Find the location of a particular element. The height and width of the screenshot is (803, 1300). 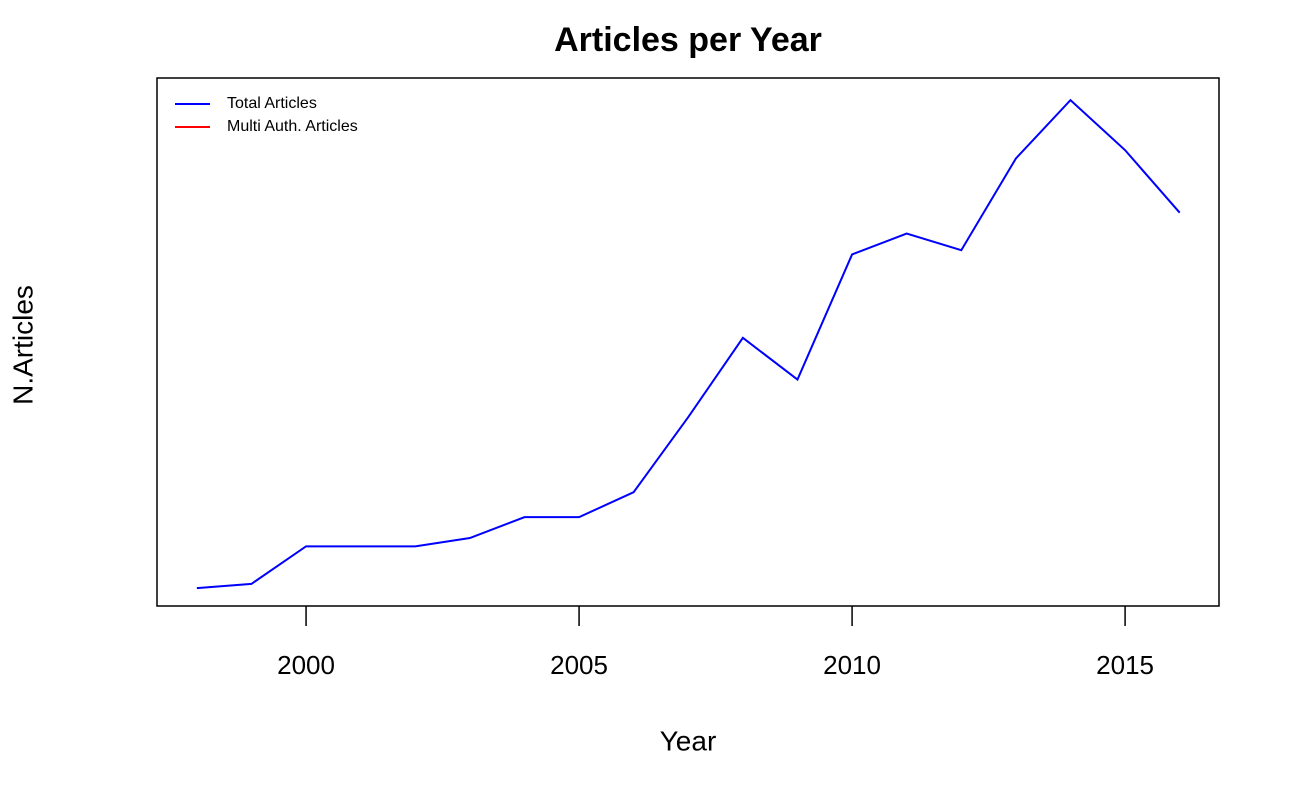

x-tick-label: 2005 is located at coordinates (579, 665).